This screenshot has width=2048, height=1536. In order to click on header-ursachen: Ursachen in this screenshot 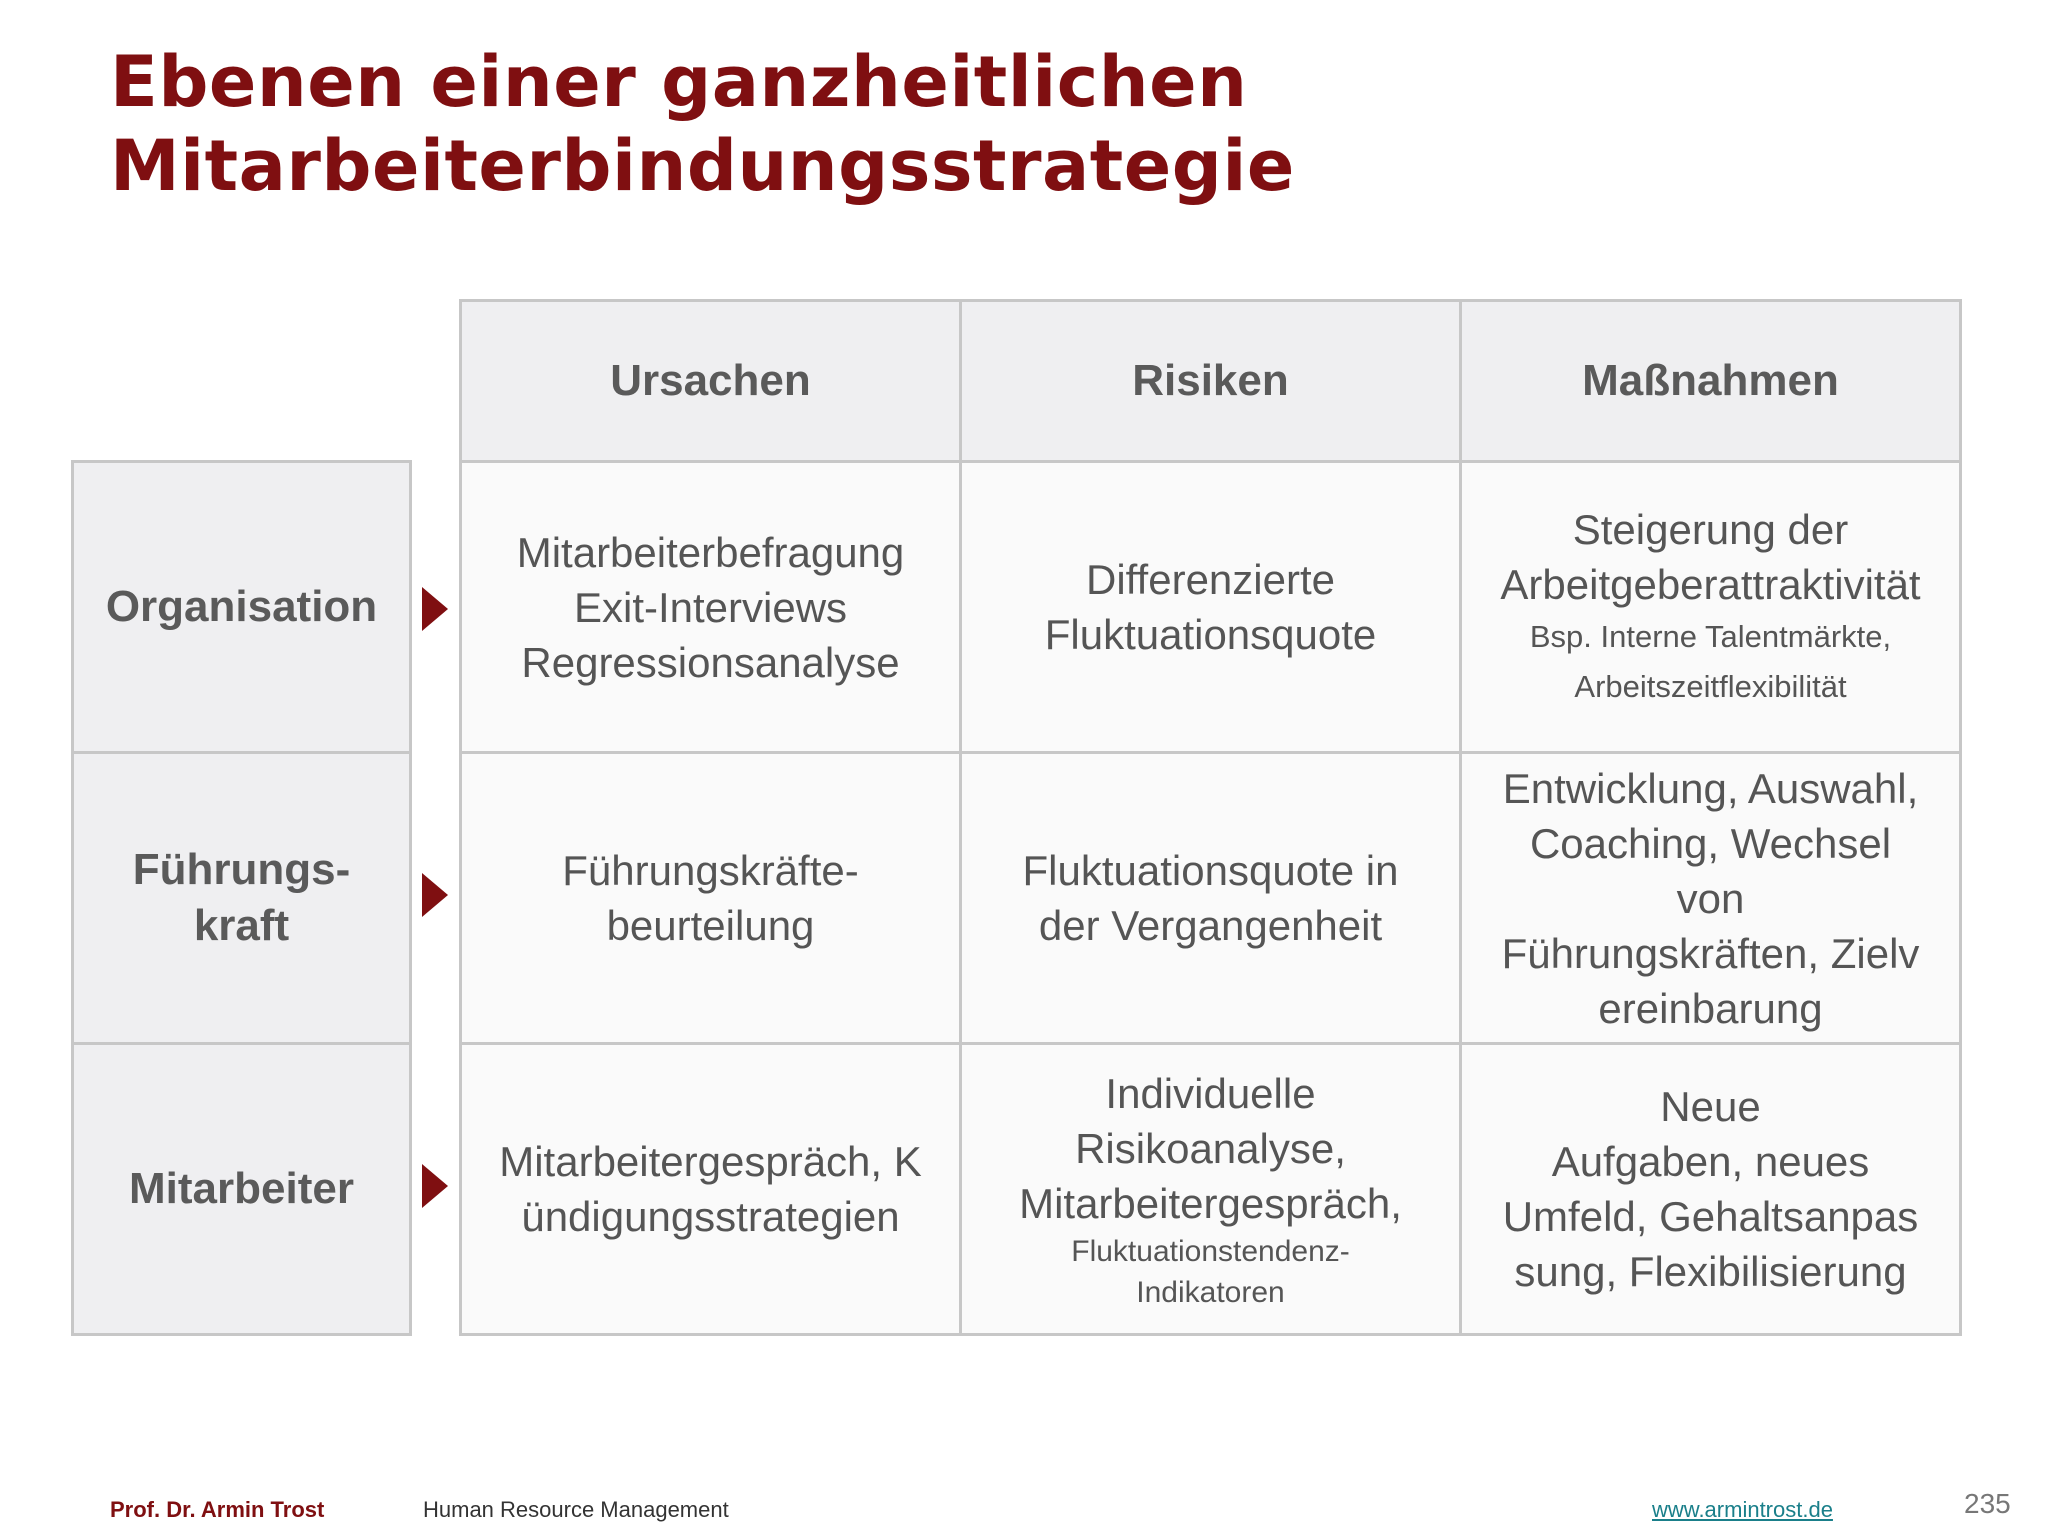, I will do `click(710, 381)`.